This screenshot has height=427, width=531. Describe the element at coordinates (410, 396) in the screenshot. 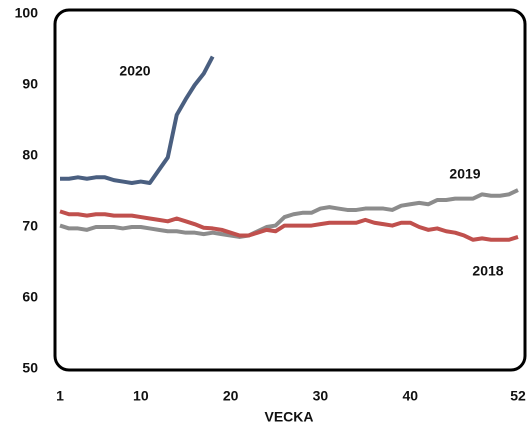

I see `x-tick-label: 40` at that location.